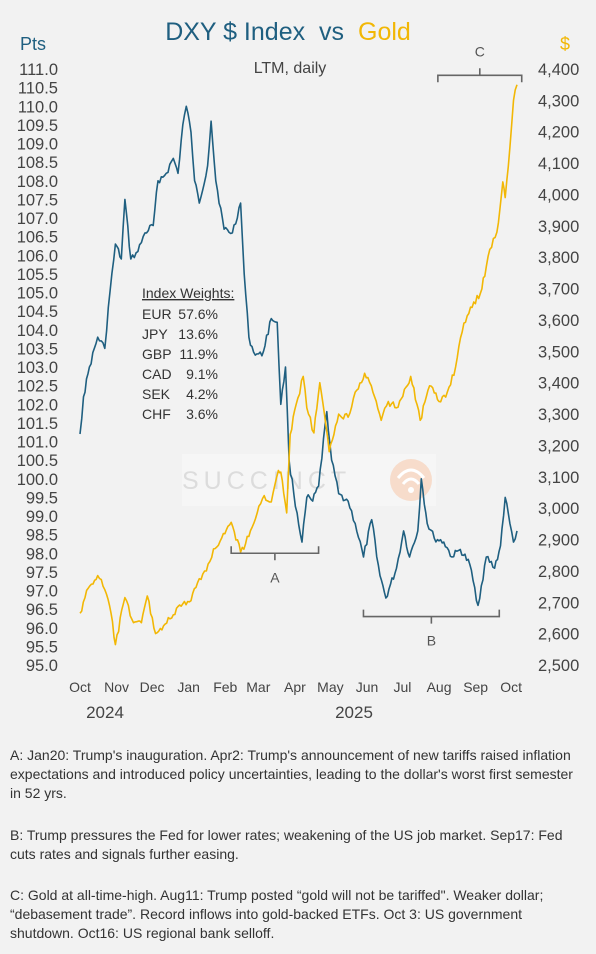 The image size is (596, 954). What do you see at coordinates (290, 68) in the screenshot?
I see `chart-subtitle: LTM, daily` at bounding box center [290, 68].